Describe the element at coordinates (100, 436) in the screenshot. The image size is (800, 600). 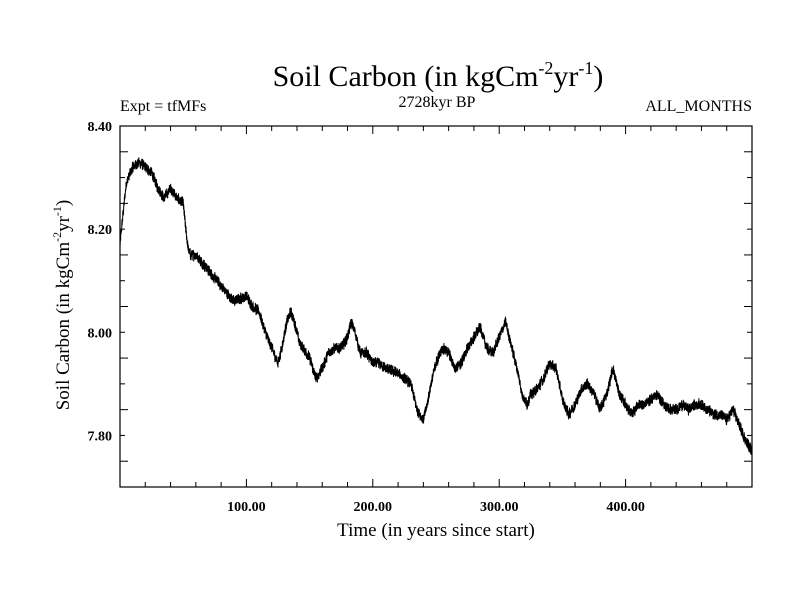
I see `y-tick-label: 7.80` at that location.